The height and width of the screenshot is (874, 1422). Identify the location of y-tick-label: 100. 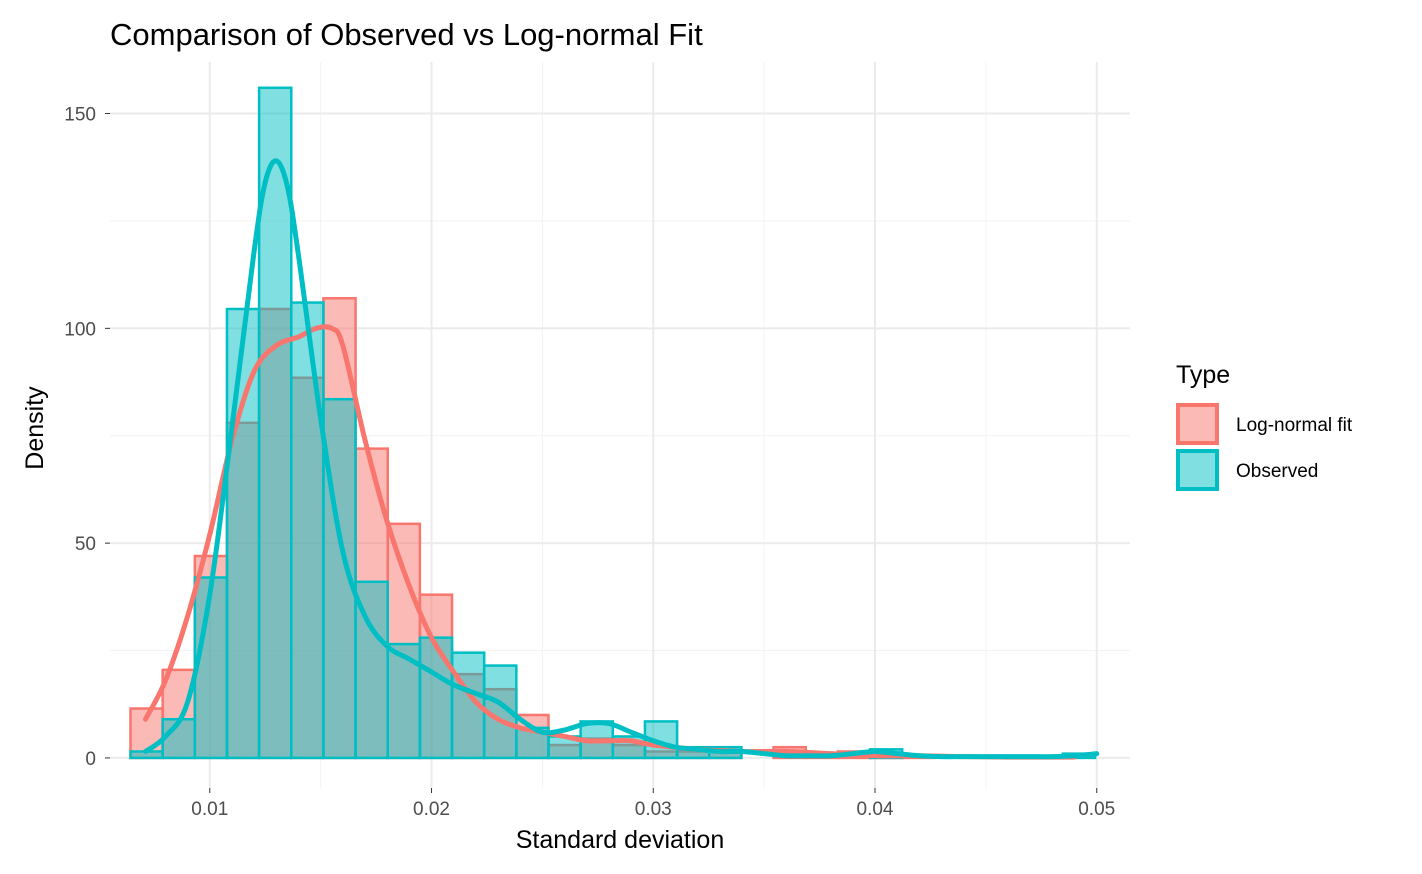
(80, 329).